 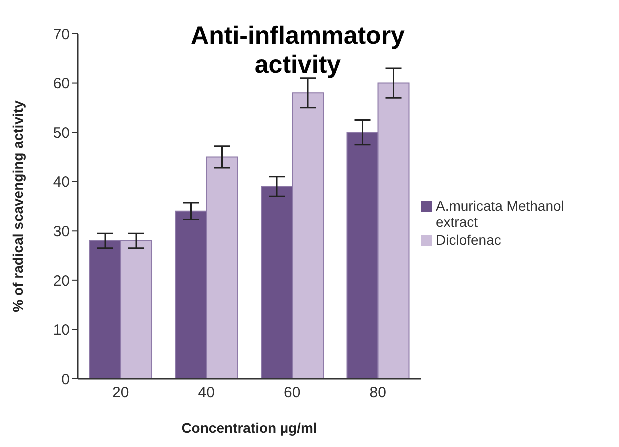 What do you see at coordinates (378, 393) in the screenshot?
I see `x-tick-label: 80` at bounding box center [378, 393].